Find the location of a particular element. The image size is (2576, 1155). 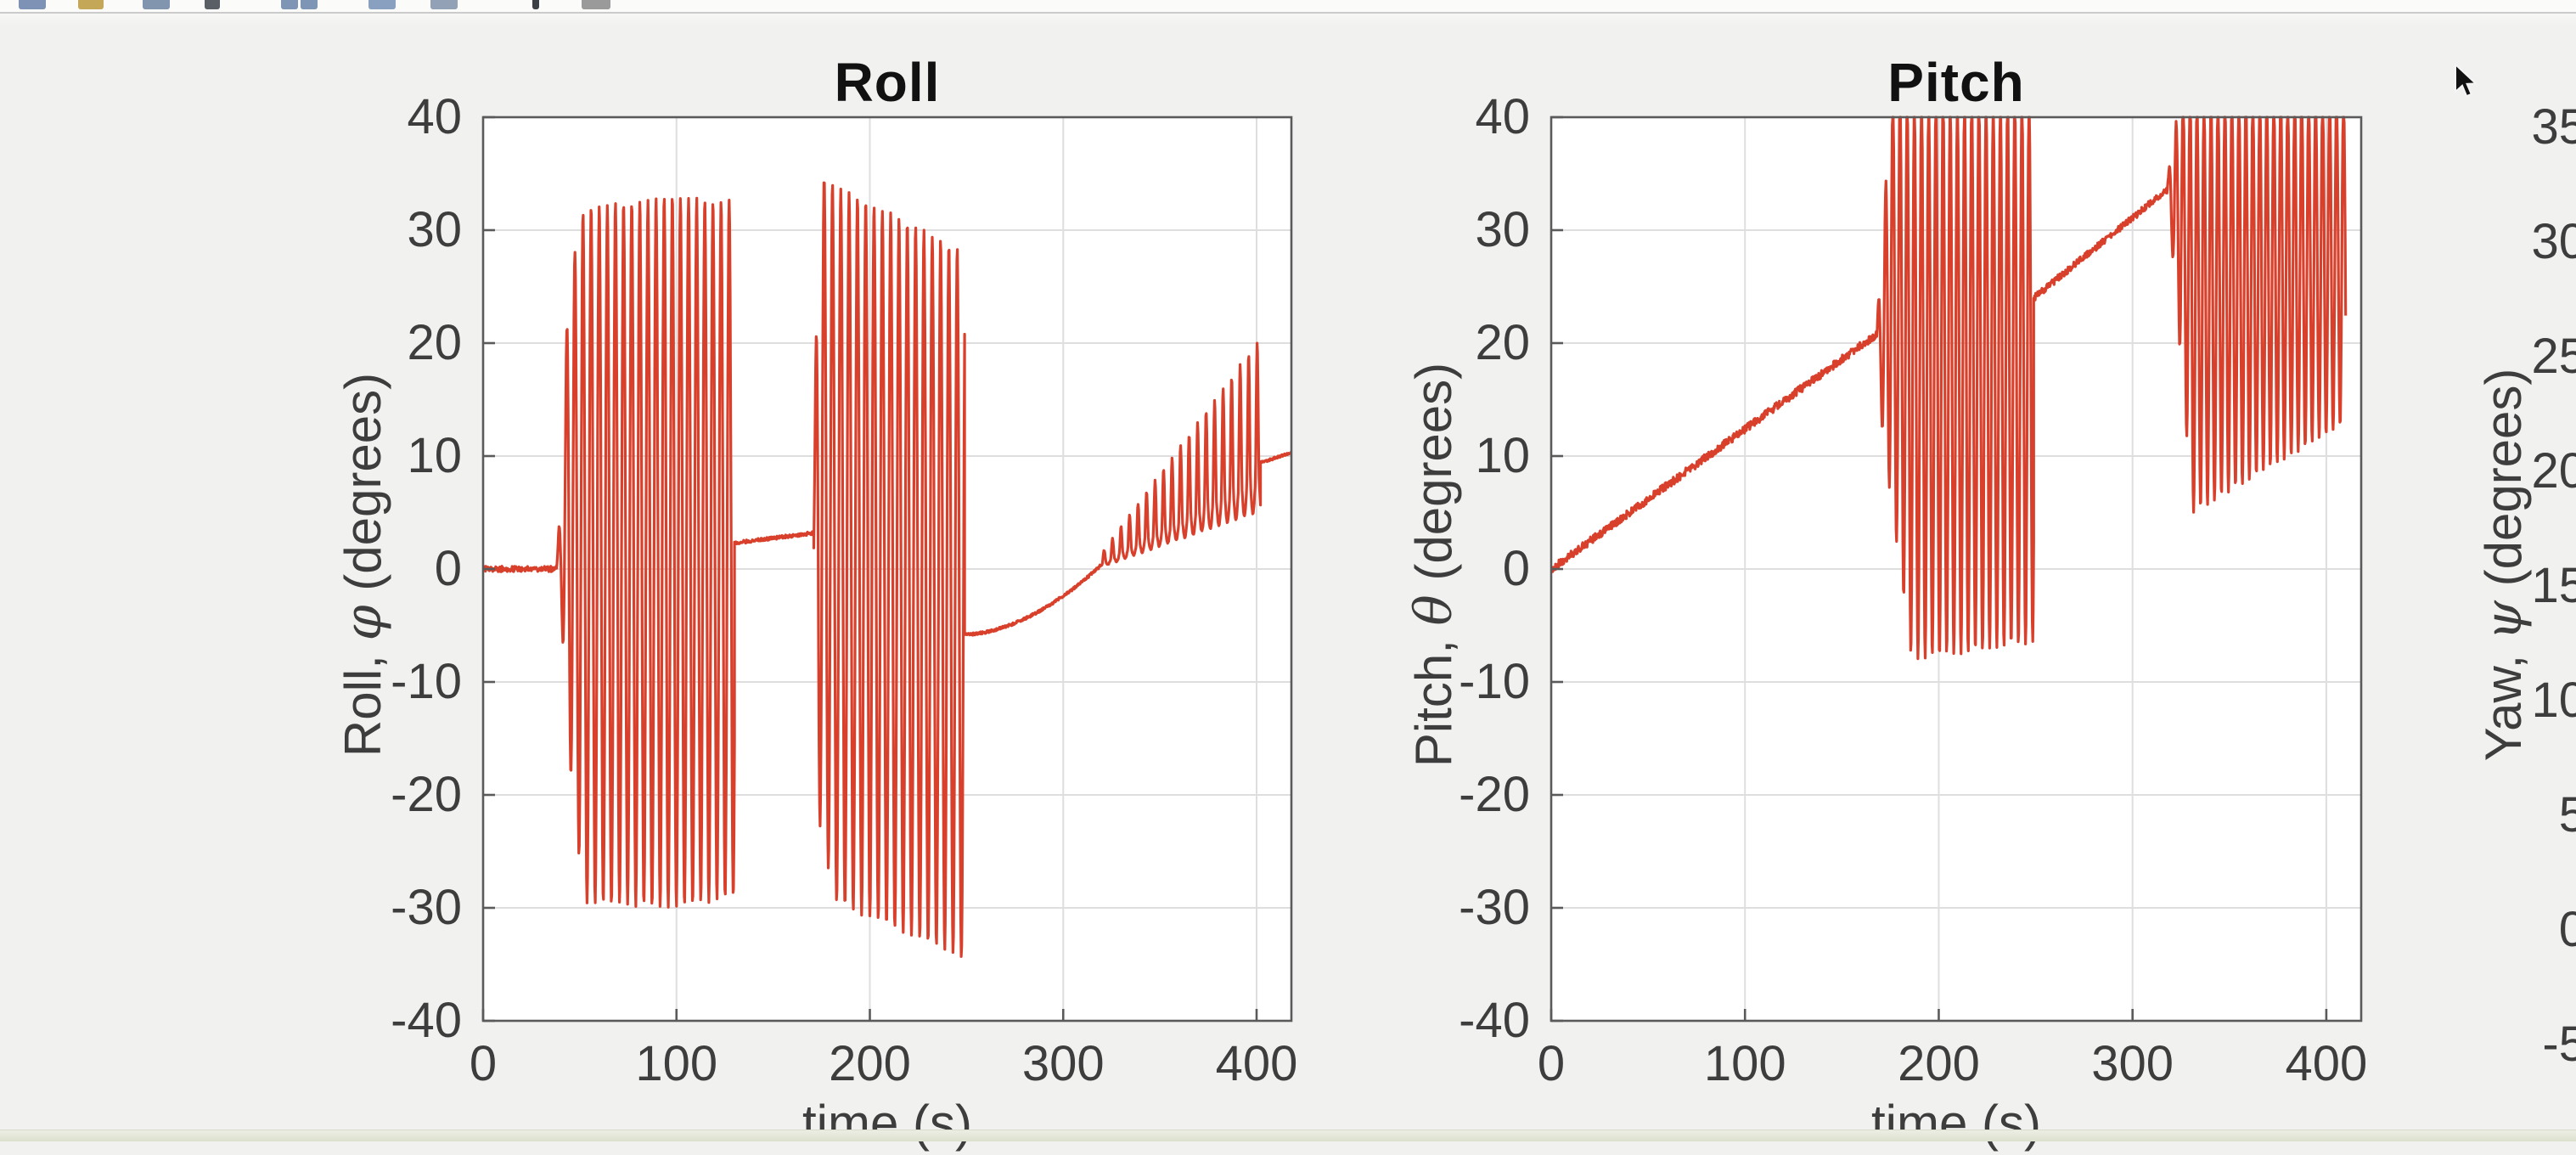

y-tick-label: 25 is located at coordinates (2553, 356).